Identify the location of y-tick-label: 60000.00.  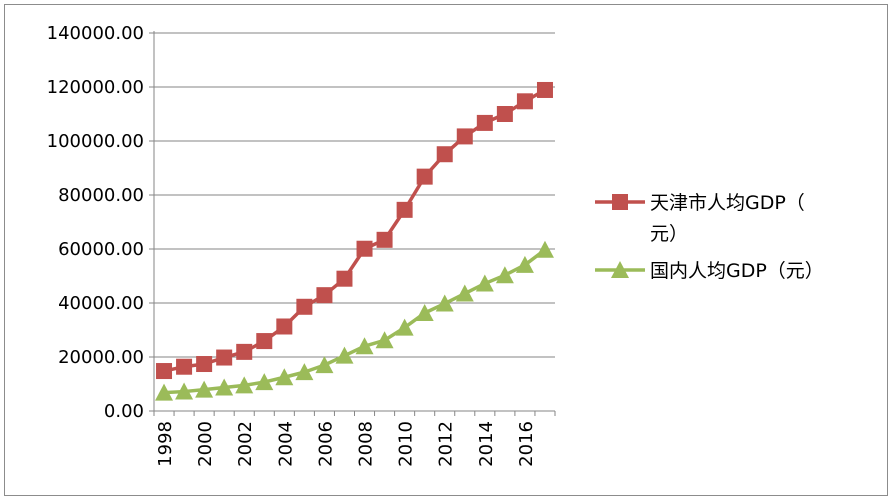
(101, 249).